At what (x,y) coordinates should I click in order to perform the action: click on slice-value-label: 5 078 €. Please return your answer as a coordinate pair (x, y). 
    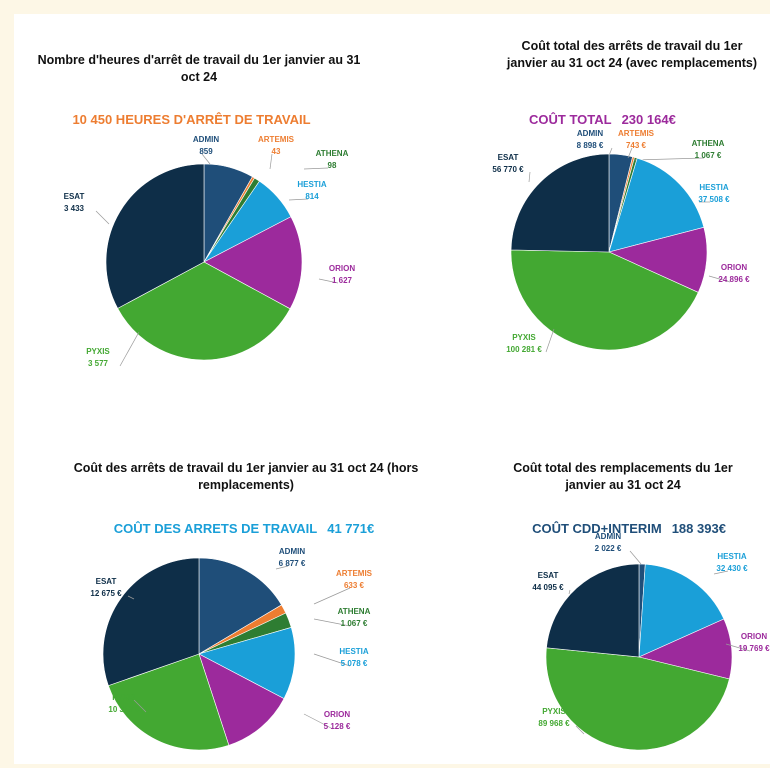
    Looking at the image, I should click on (354, 663).